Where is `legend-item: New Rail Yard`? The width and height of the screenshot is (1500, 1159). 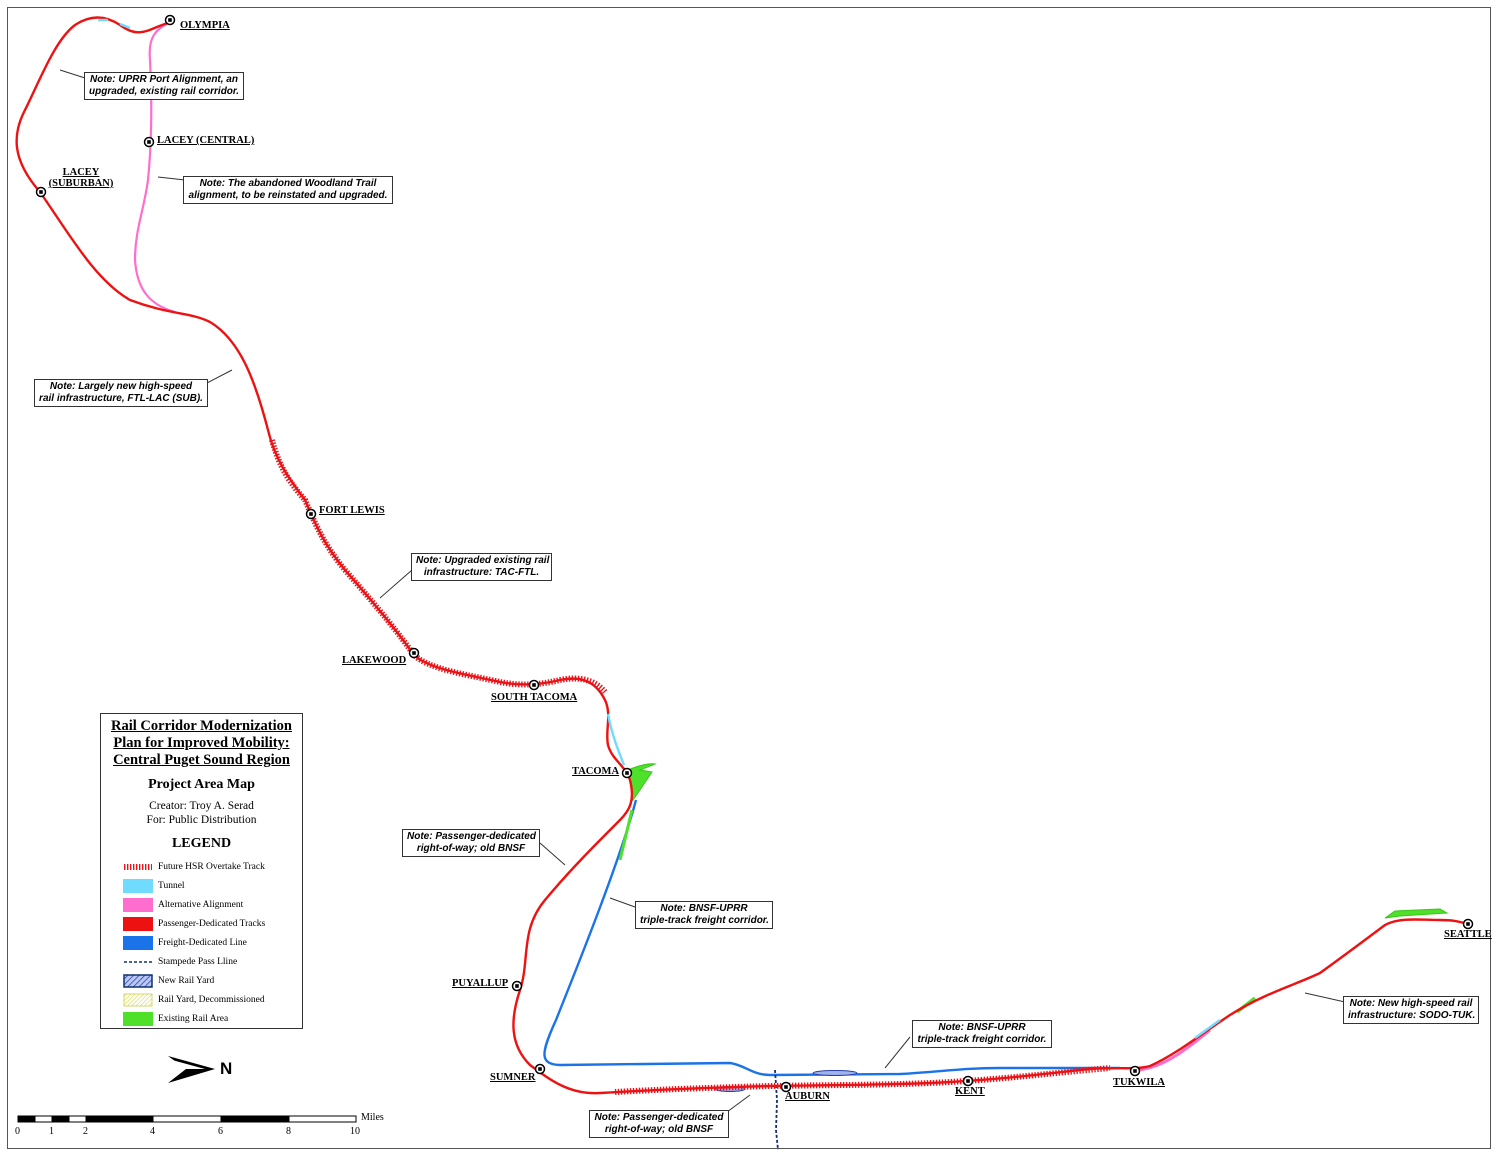
legend-item: New Rail Yard is located at coordinates (210, 981).